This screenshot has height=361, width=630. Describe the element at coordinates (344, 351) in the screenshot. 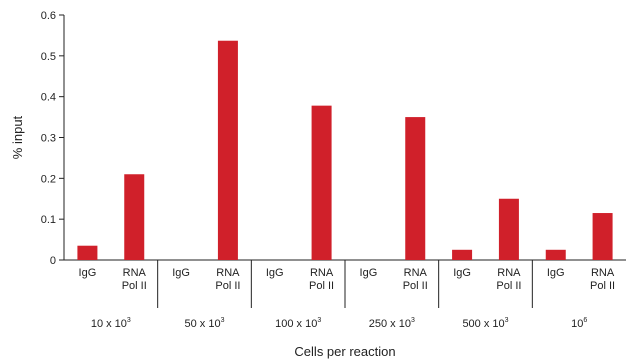

I see `x-axis-title: Cells per reaction` at that location.